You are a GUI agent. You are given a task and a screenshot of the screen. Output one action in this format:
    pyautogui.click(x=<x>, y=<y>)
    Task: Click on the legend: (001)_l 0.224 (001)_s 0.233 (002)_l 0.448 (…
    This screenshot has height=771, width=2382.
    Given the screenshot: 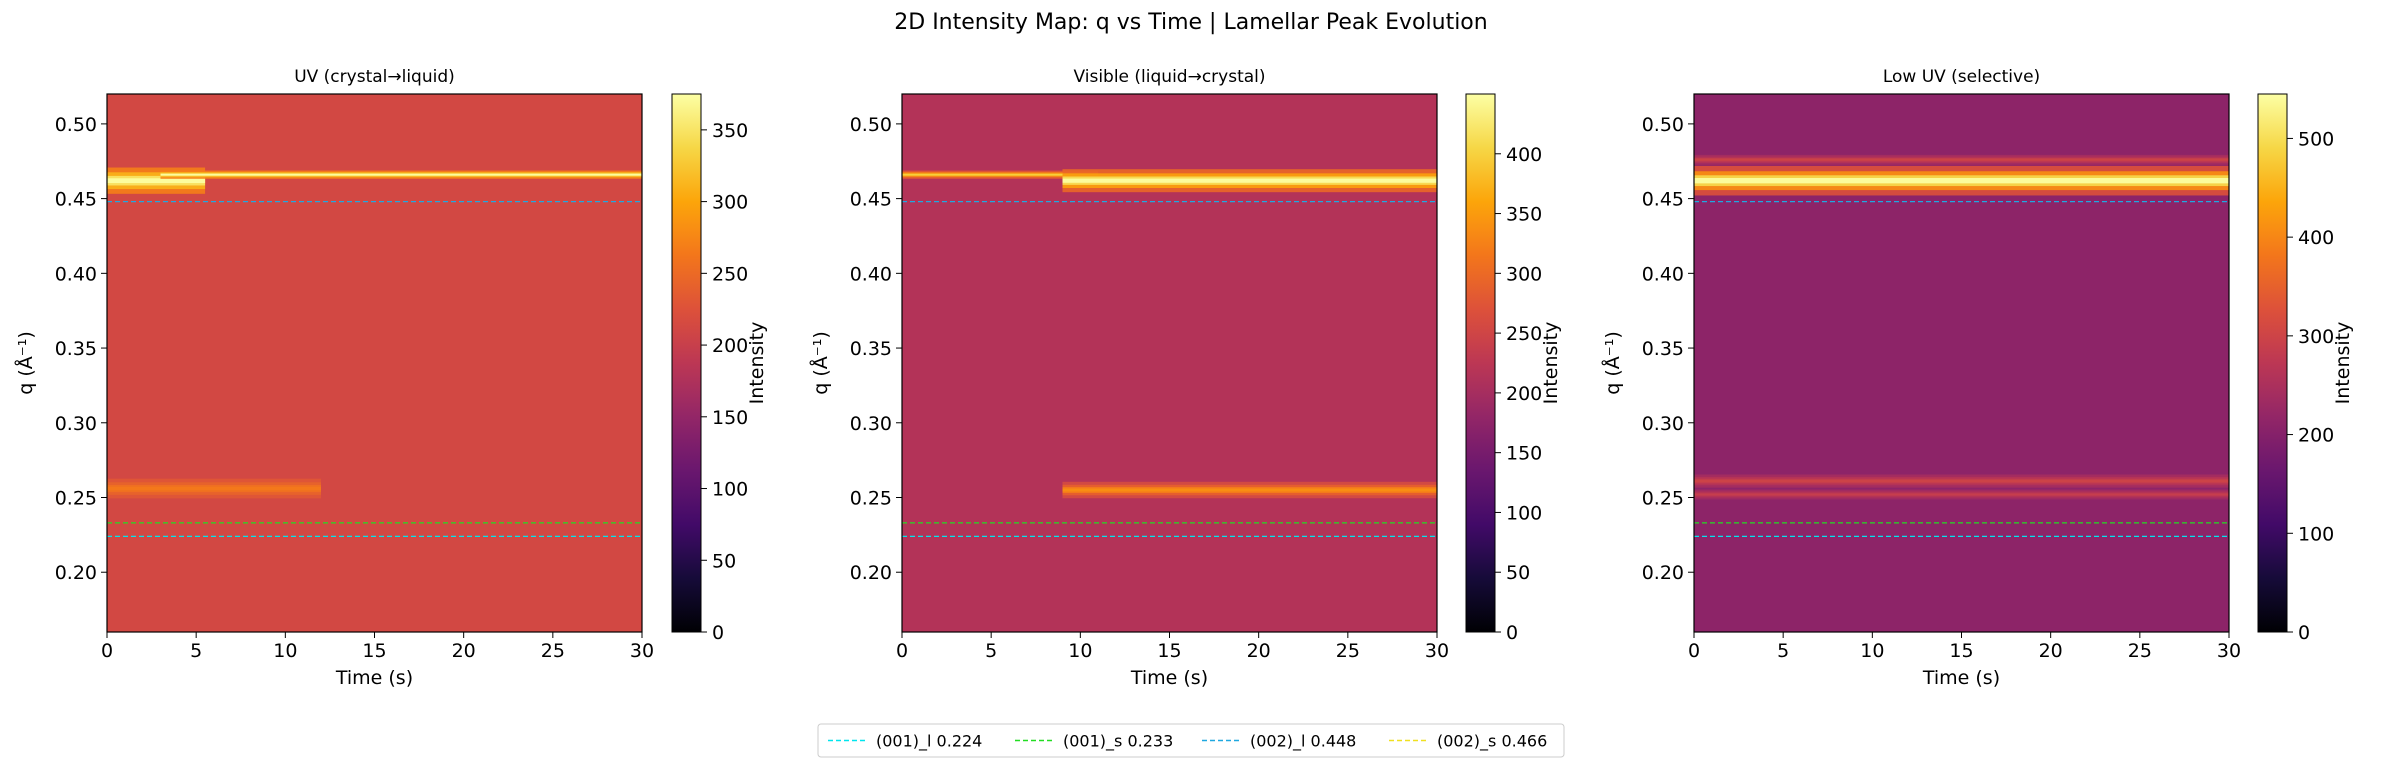 What is the action you would take?
    pyautogui.click(x=1191, y=740)
    